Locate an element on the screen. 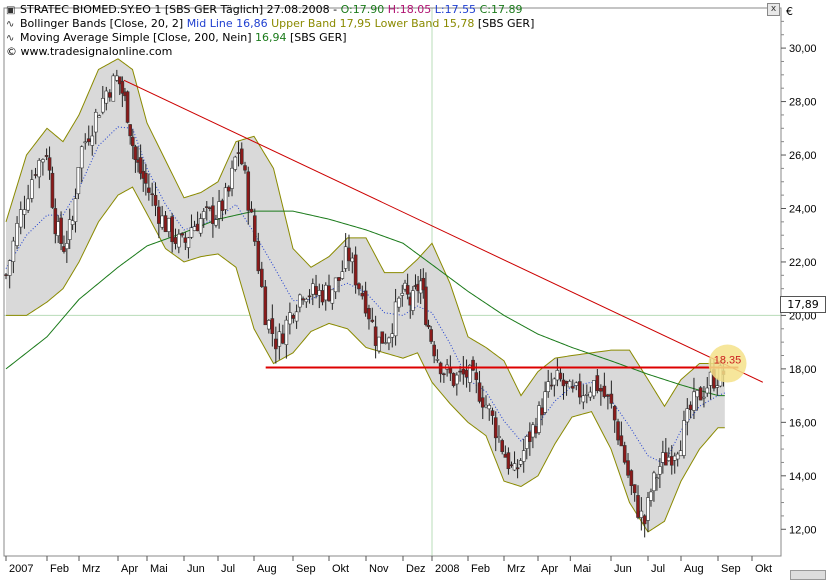 The image size is (827, 585). y-tick-label: 20,00 is located at coordinates (803, 316).